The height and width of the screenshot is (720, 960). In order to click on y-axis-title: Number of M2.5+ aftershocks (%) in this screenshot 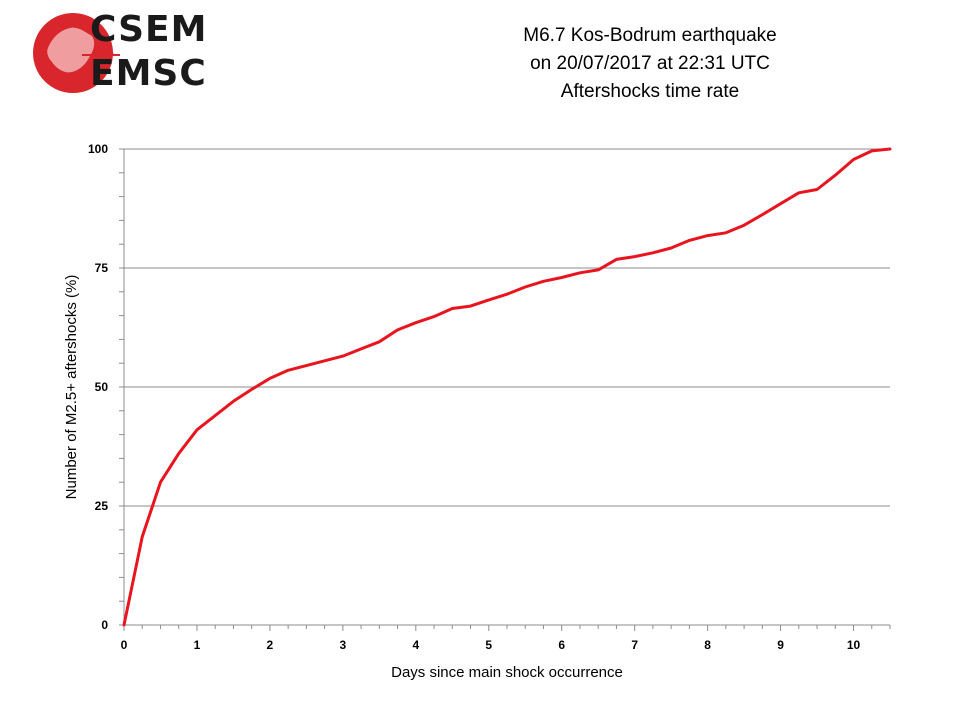, I will do `click(71, 387)`.